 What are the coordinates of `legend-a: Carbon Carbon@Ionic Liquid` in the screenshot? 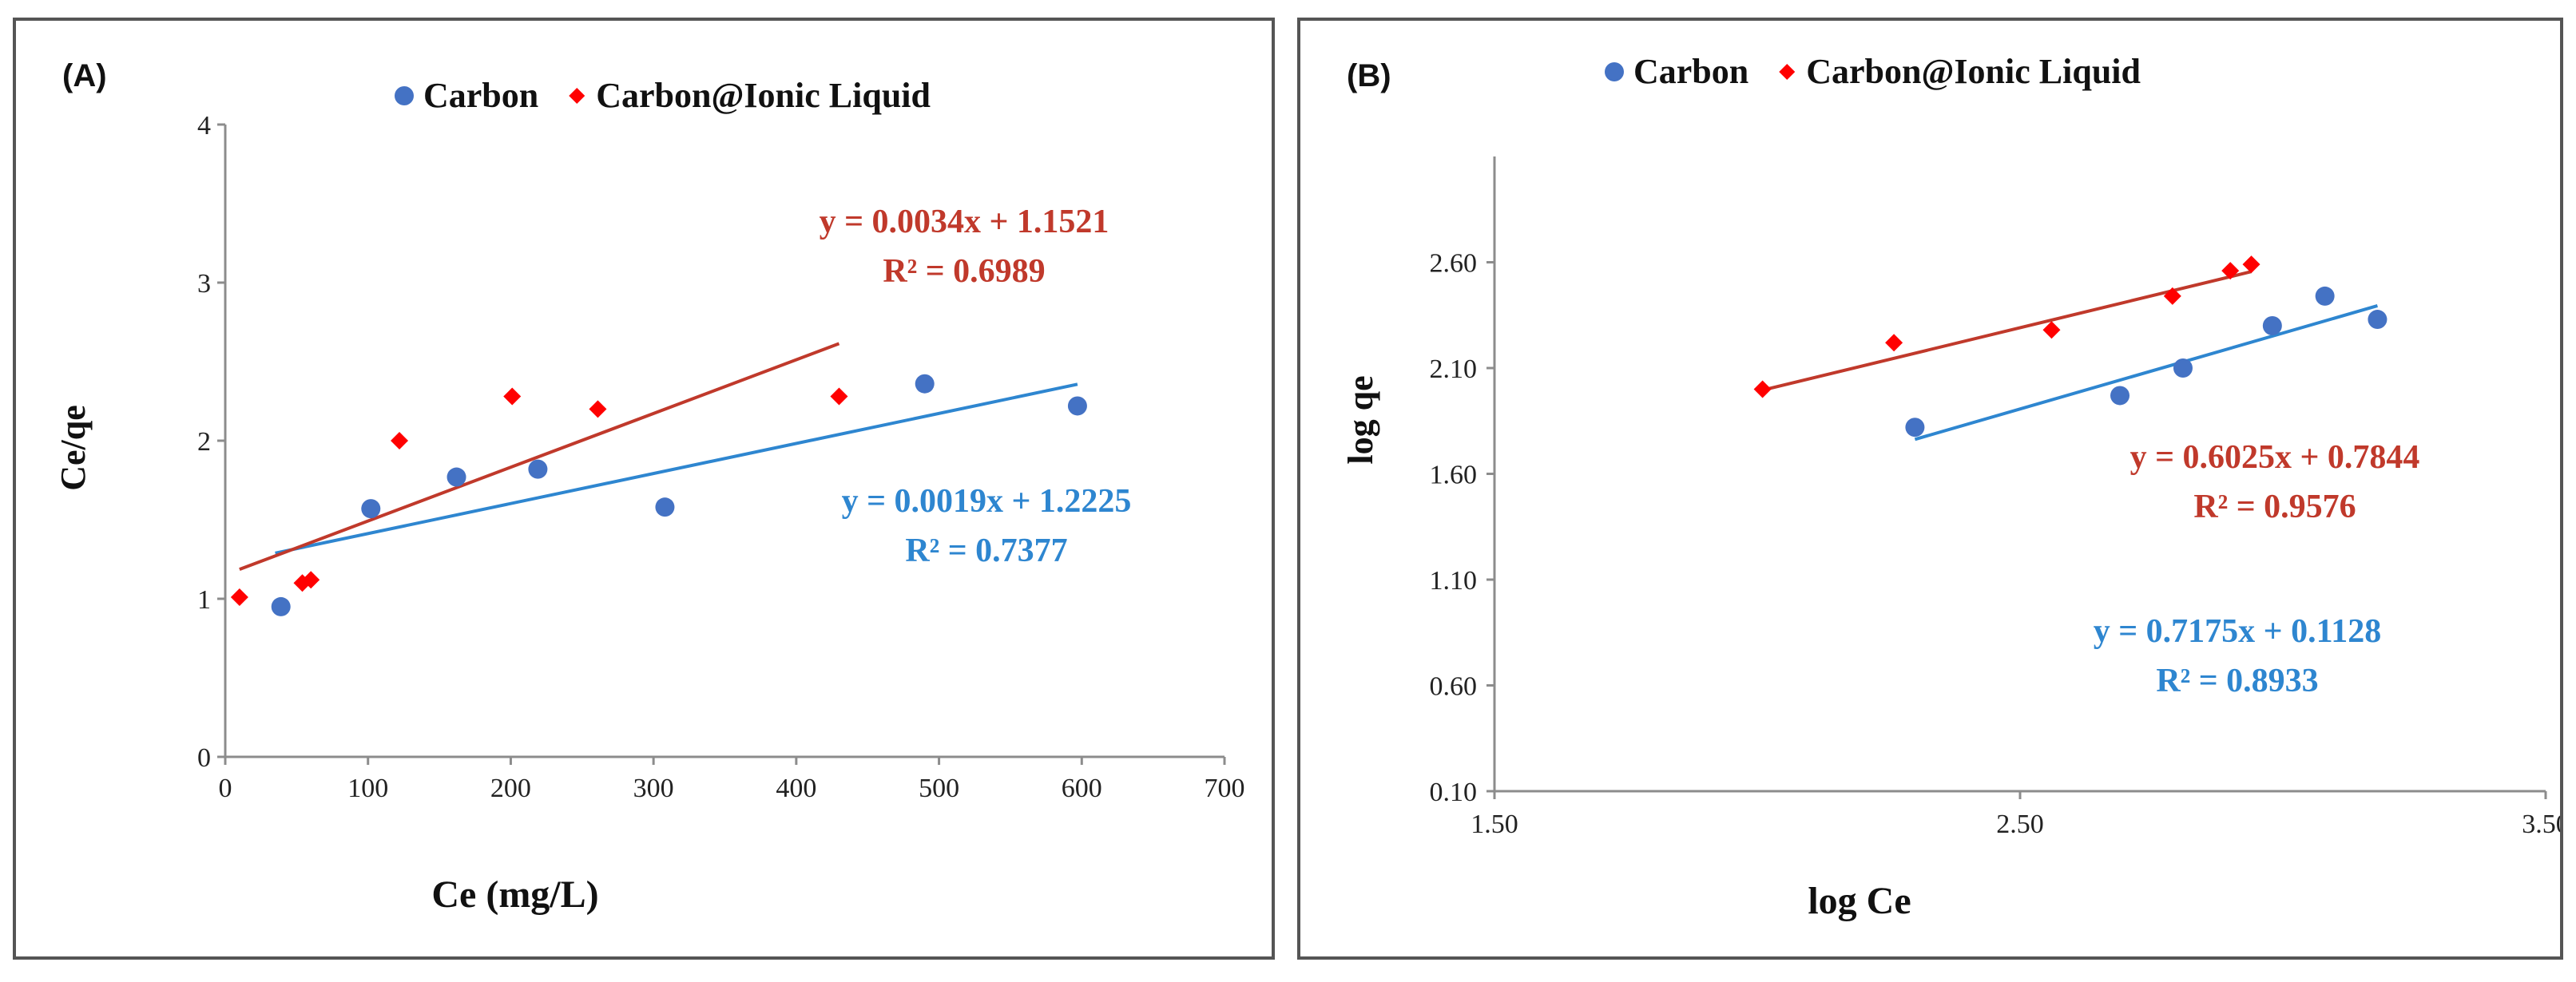 It's located at (663, 95).